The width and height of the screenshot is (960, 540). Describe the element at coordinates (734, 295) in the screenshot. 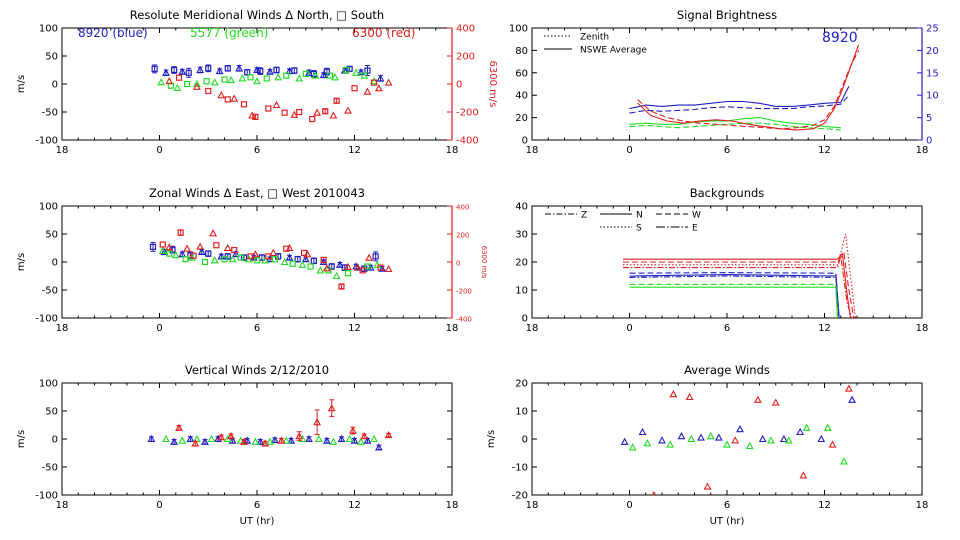

I see `series-line-blue-dashed` at that location.